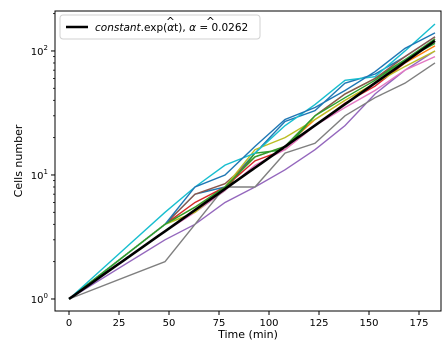 The image size is (448, 343). Describe the element at coordinates (247, 320) in the screenshot. I see `x-axis: 0 25 50 75 100 125 150 175` at that location.